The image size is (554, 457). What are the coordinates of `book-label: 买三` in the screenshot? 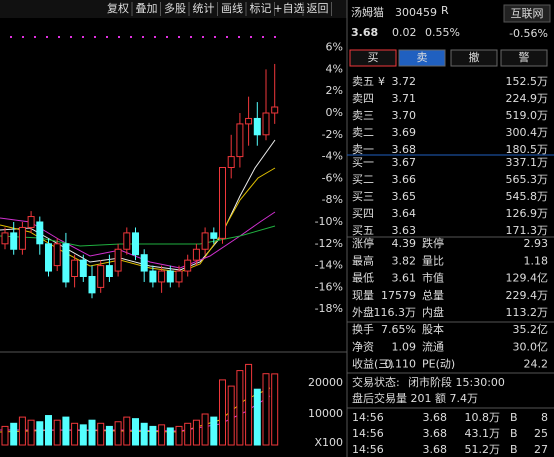 It's located at (363, 196).